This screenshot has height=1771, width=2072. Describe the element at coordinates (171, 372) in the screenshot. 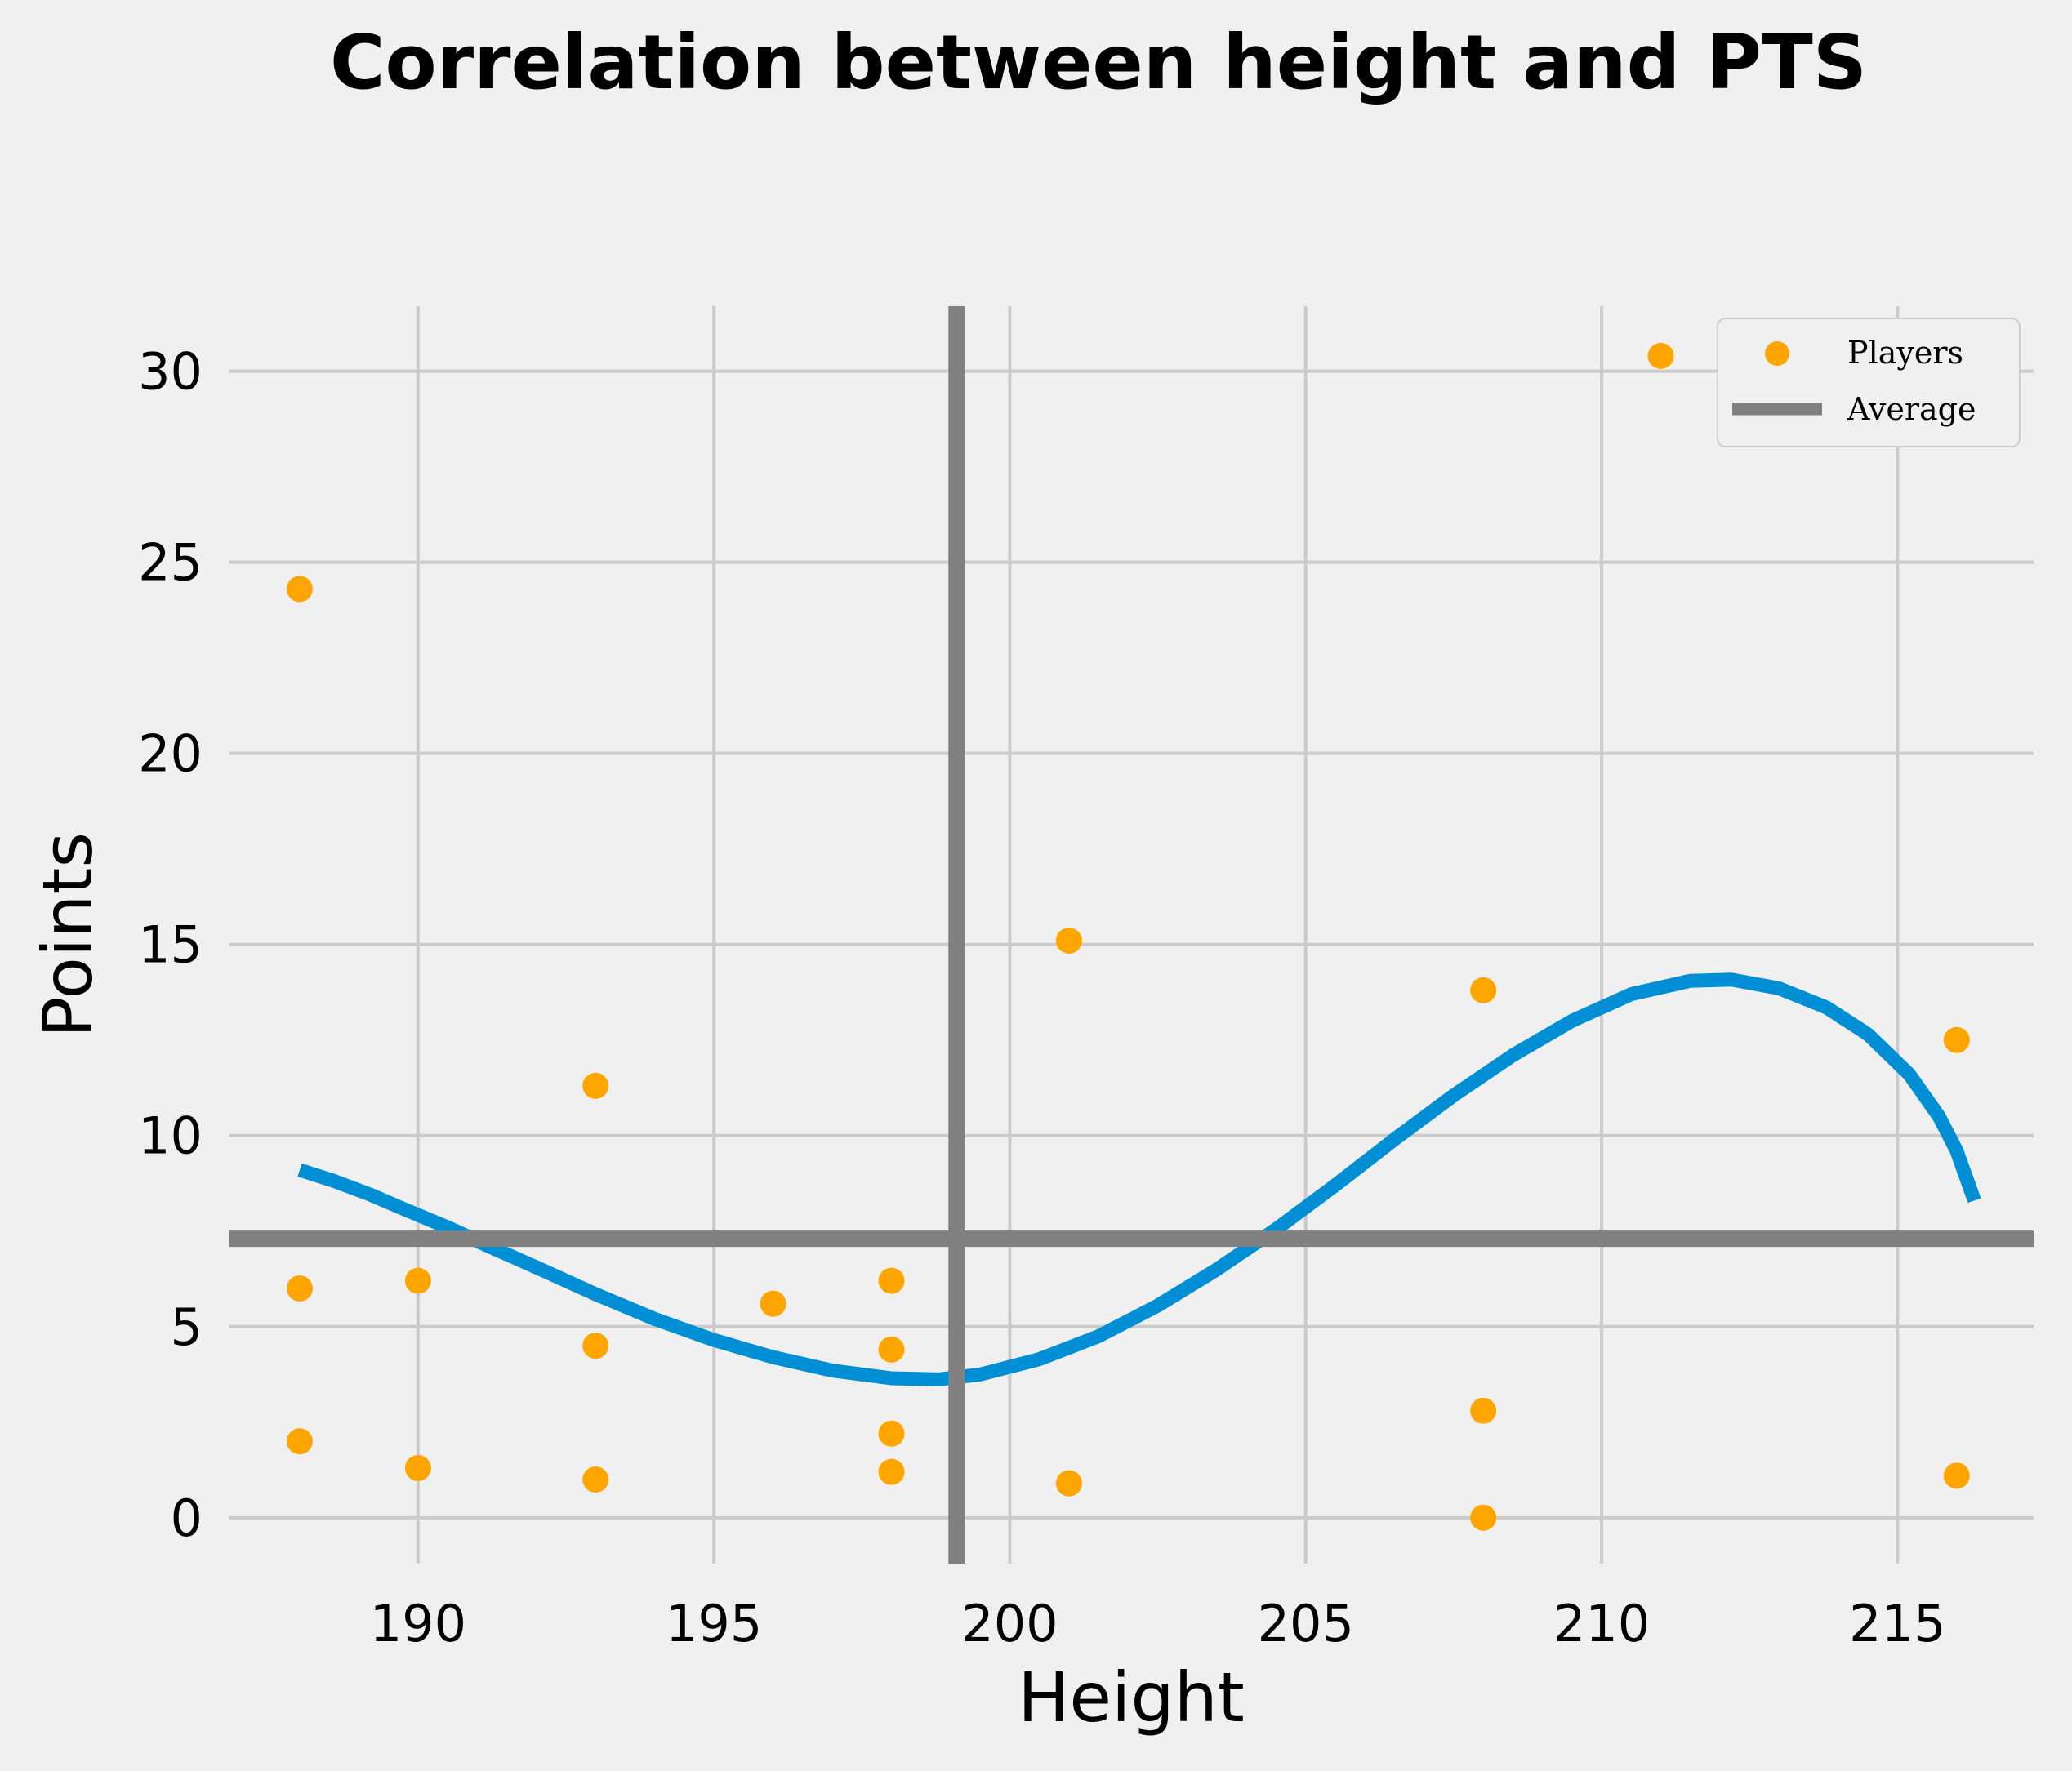

I see `y-tick-label-30: 30` at that location.